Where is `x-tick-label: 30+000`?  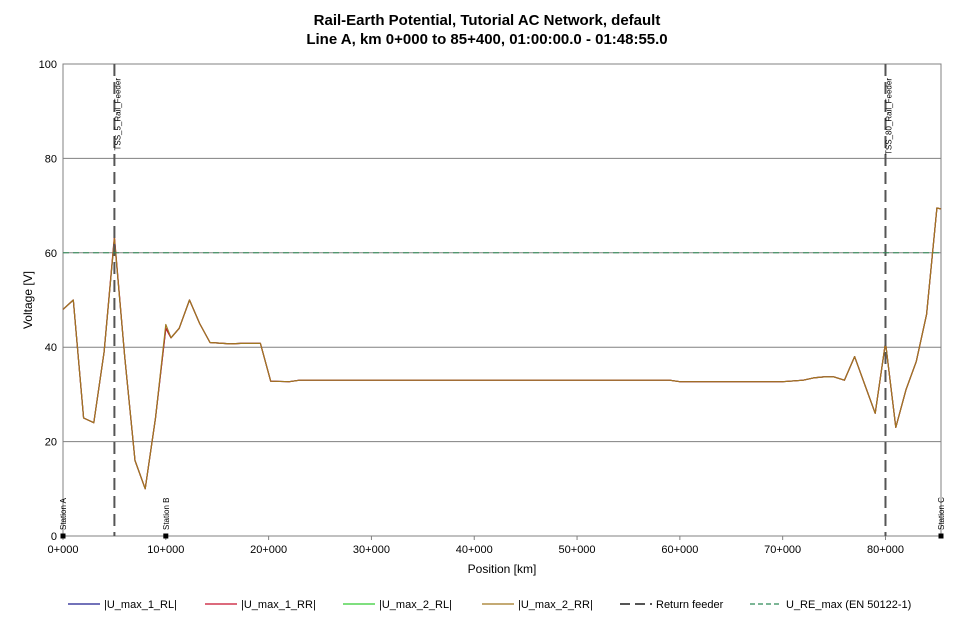 x-tick-label: 30+000 is located at coordinates (371, 550).